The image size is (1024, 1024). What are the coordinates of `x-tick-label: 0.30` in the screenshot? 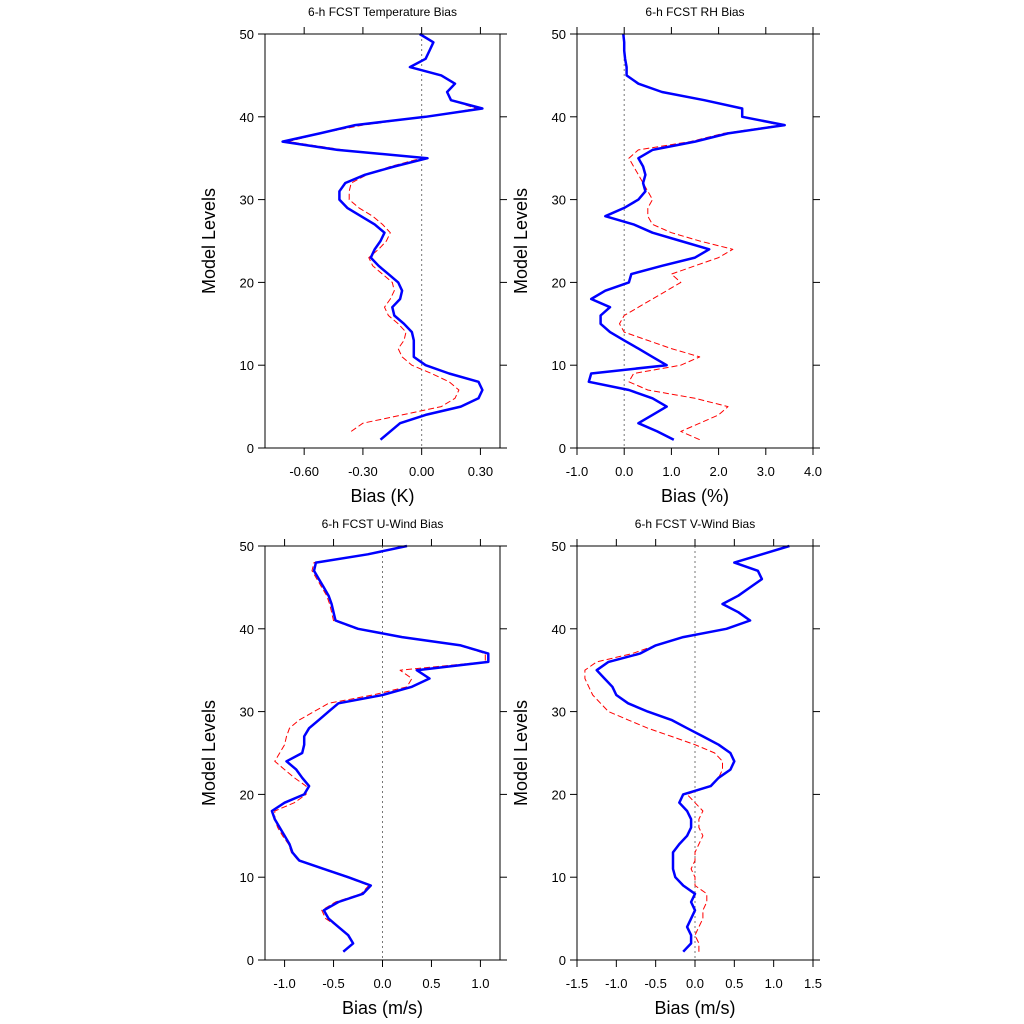 It's located at (480, 471).